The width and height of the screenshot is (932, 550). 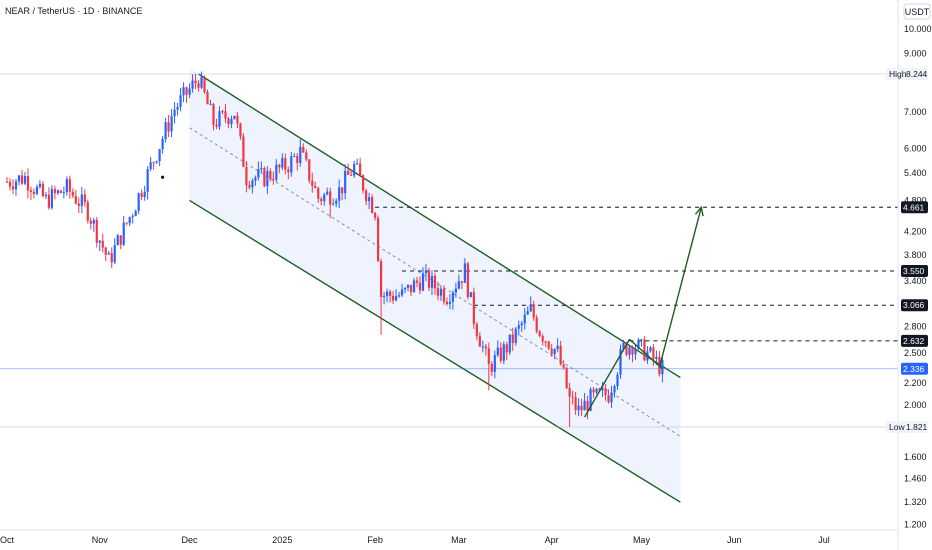 I want to click on price-tick-label: 1.460, so click(x=915, y=479).